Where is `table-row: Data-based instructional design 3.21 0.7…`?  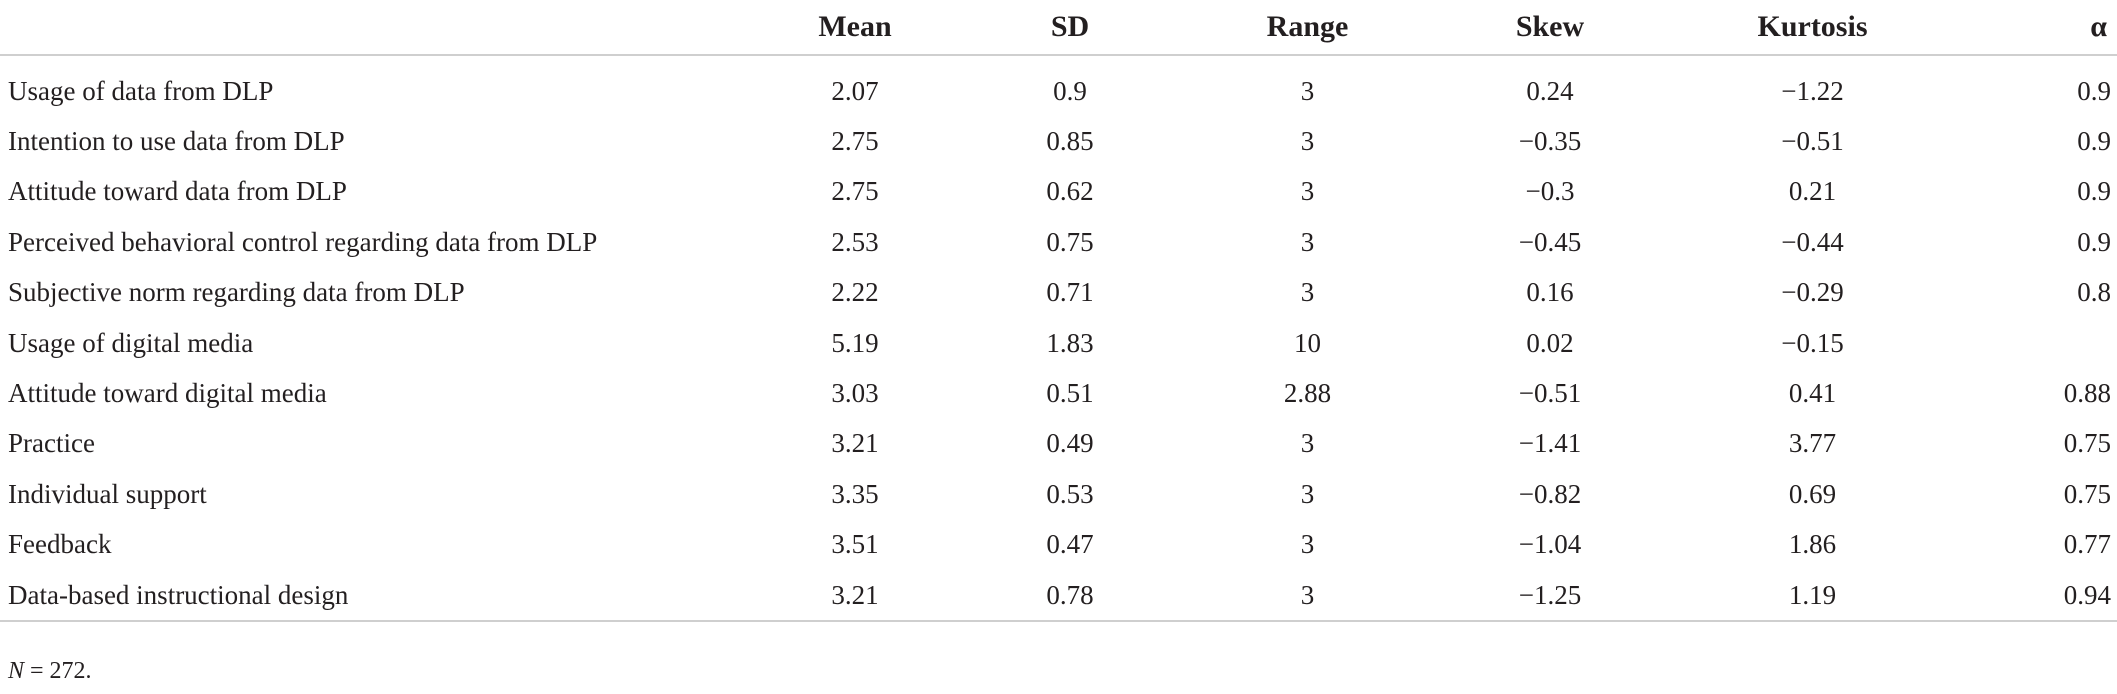 table-row: Data-based instructional design 3.21 0.7… is located at coordinates (1058, 595).